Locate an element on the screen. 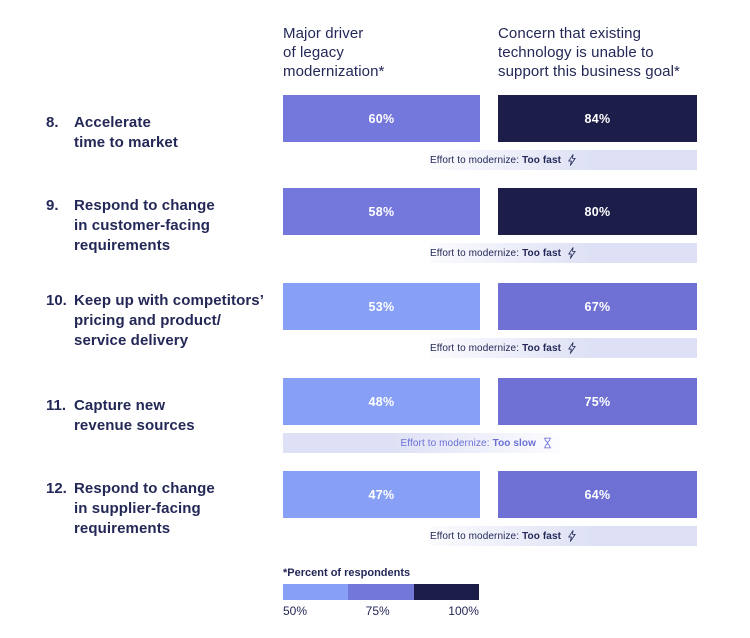 The height and width of the screenshot is (638, 750). category-number: 8. is located at coordinates (52, 122).